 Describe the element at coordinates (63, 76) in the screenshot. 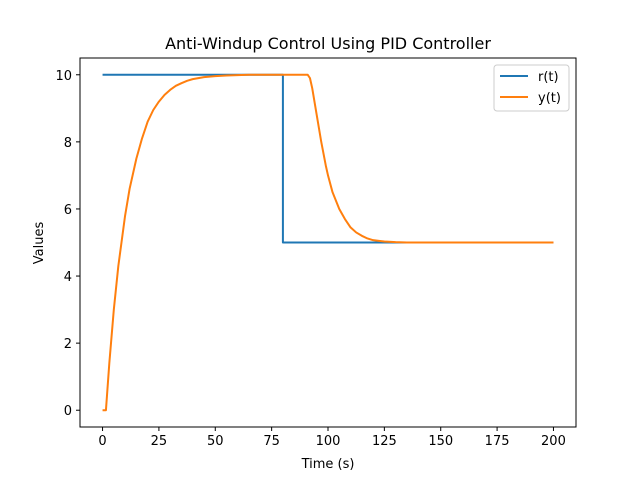

I see `y-tick-label: 10` at that location.